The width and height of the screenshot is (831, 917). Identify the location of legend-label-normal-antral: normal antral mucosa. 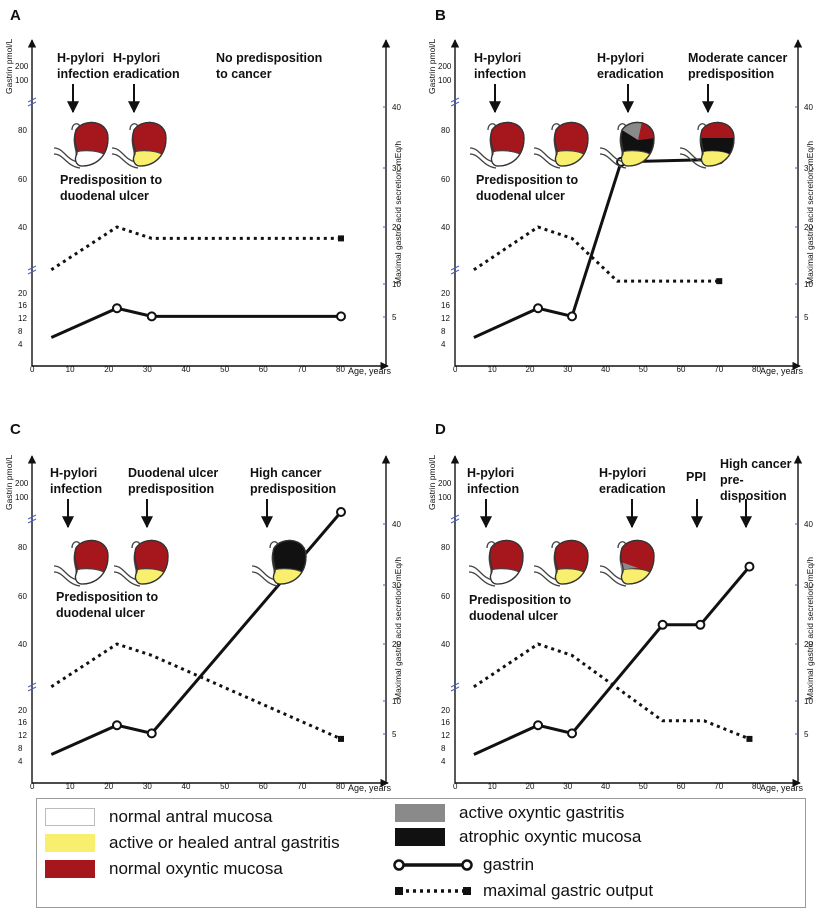
(191, 816).